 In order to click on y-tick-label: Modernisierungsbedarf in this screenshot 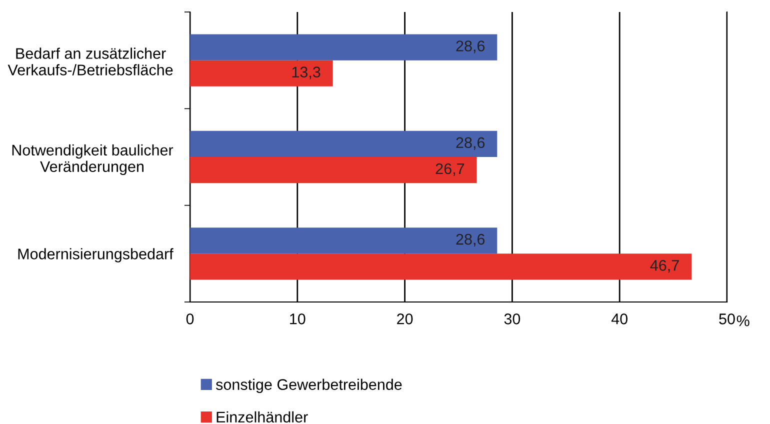, I will do `click(96, 255)`.